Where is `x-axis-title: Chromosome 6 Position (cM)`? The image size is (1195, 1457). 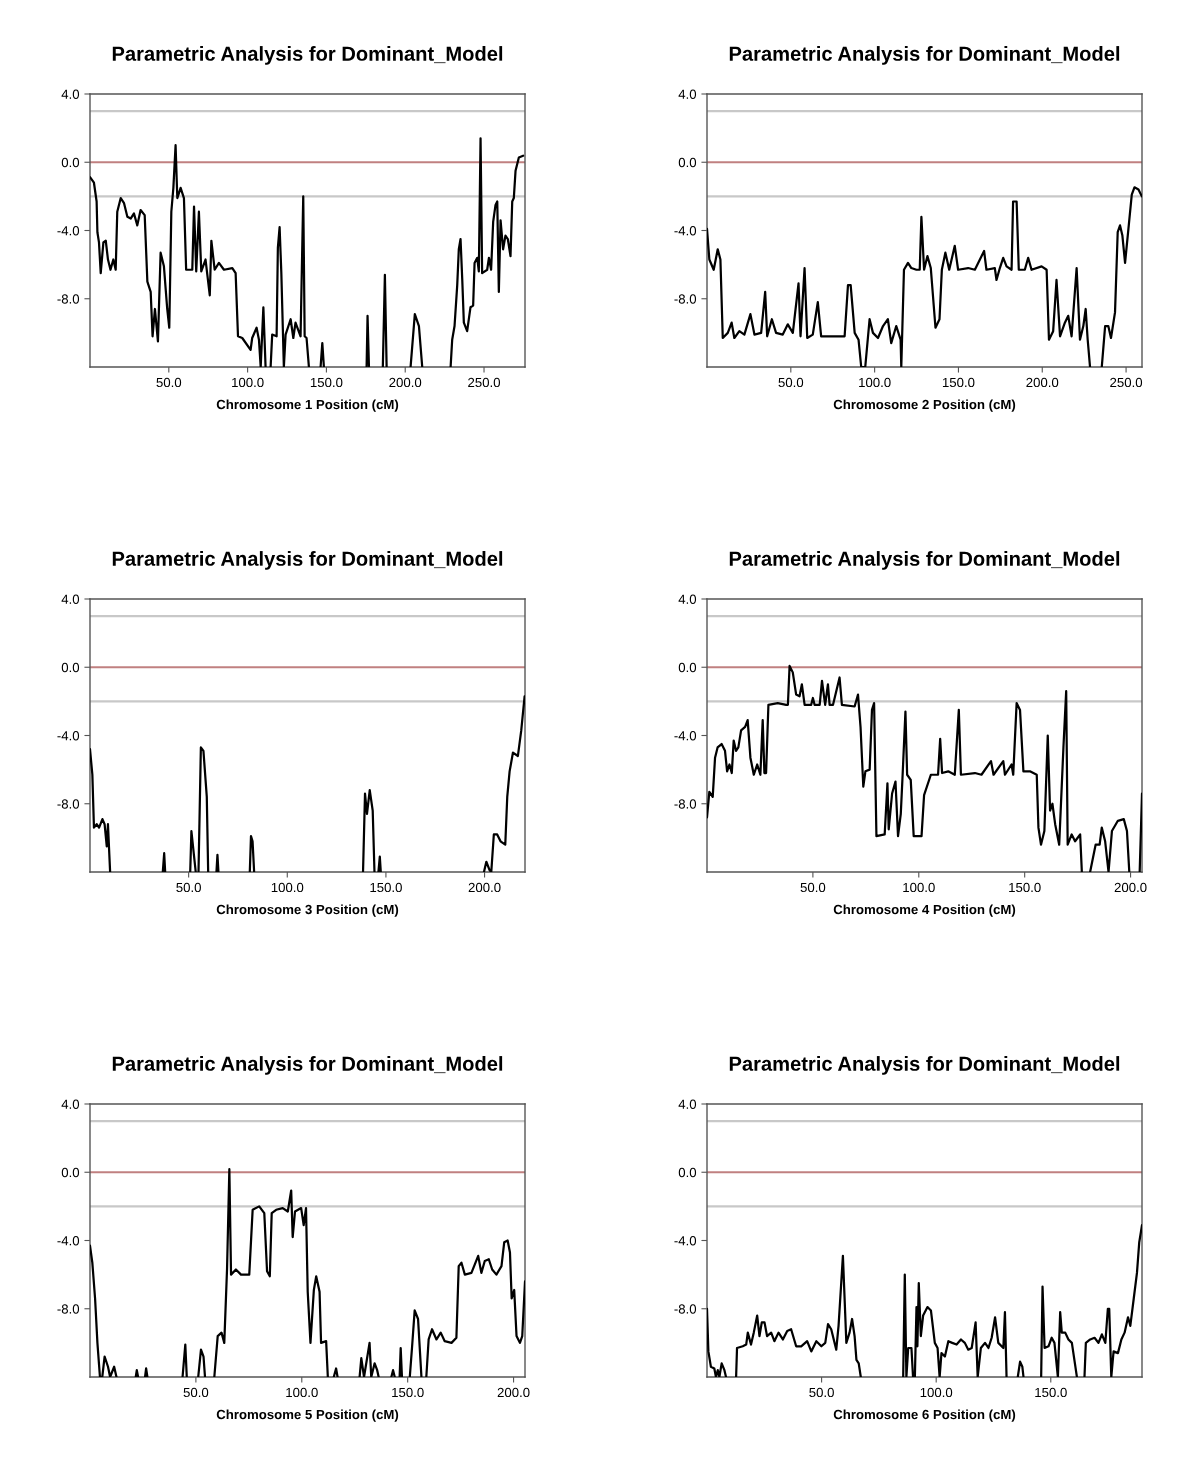 x-axis-title: Chromosome 6 Position (cM) is located at coordinates (924, 1415).